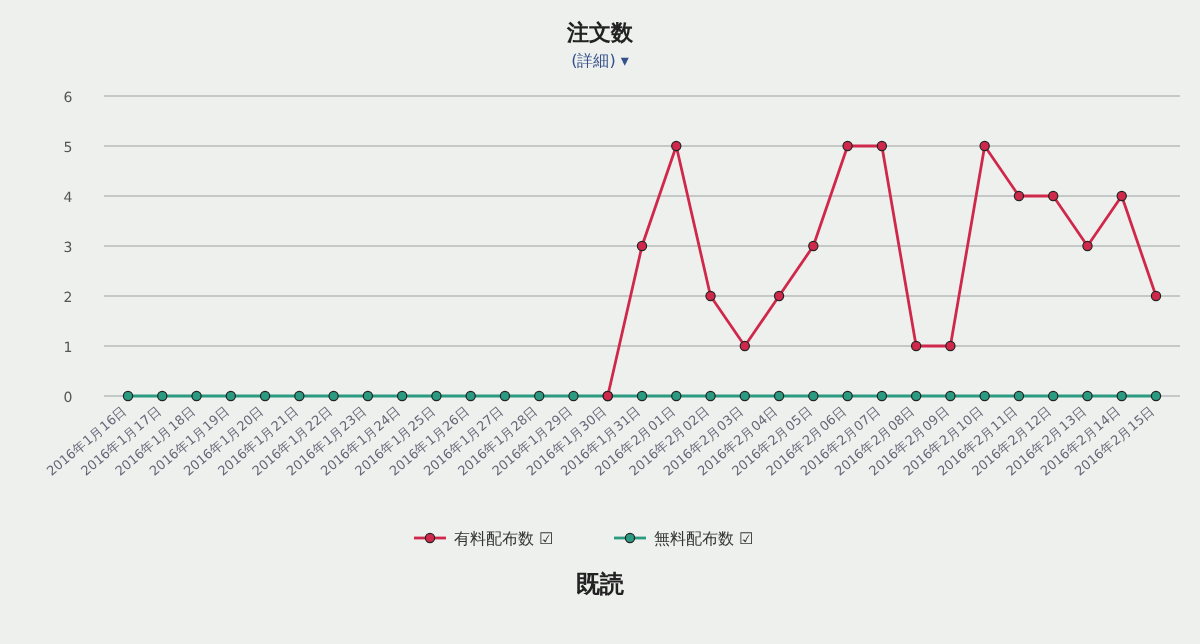 The width and height of the screenshot is (1200, 644). I want to click on legend-label: 無料配布数 ☑, so click(704, 539).